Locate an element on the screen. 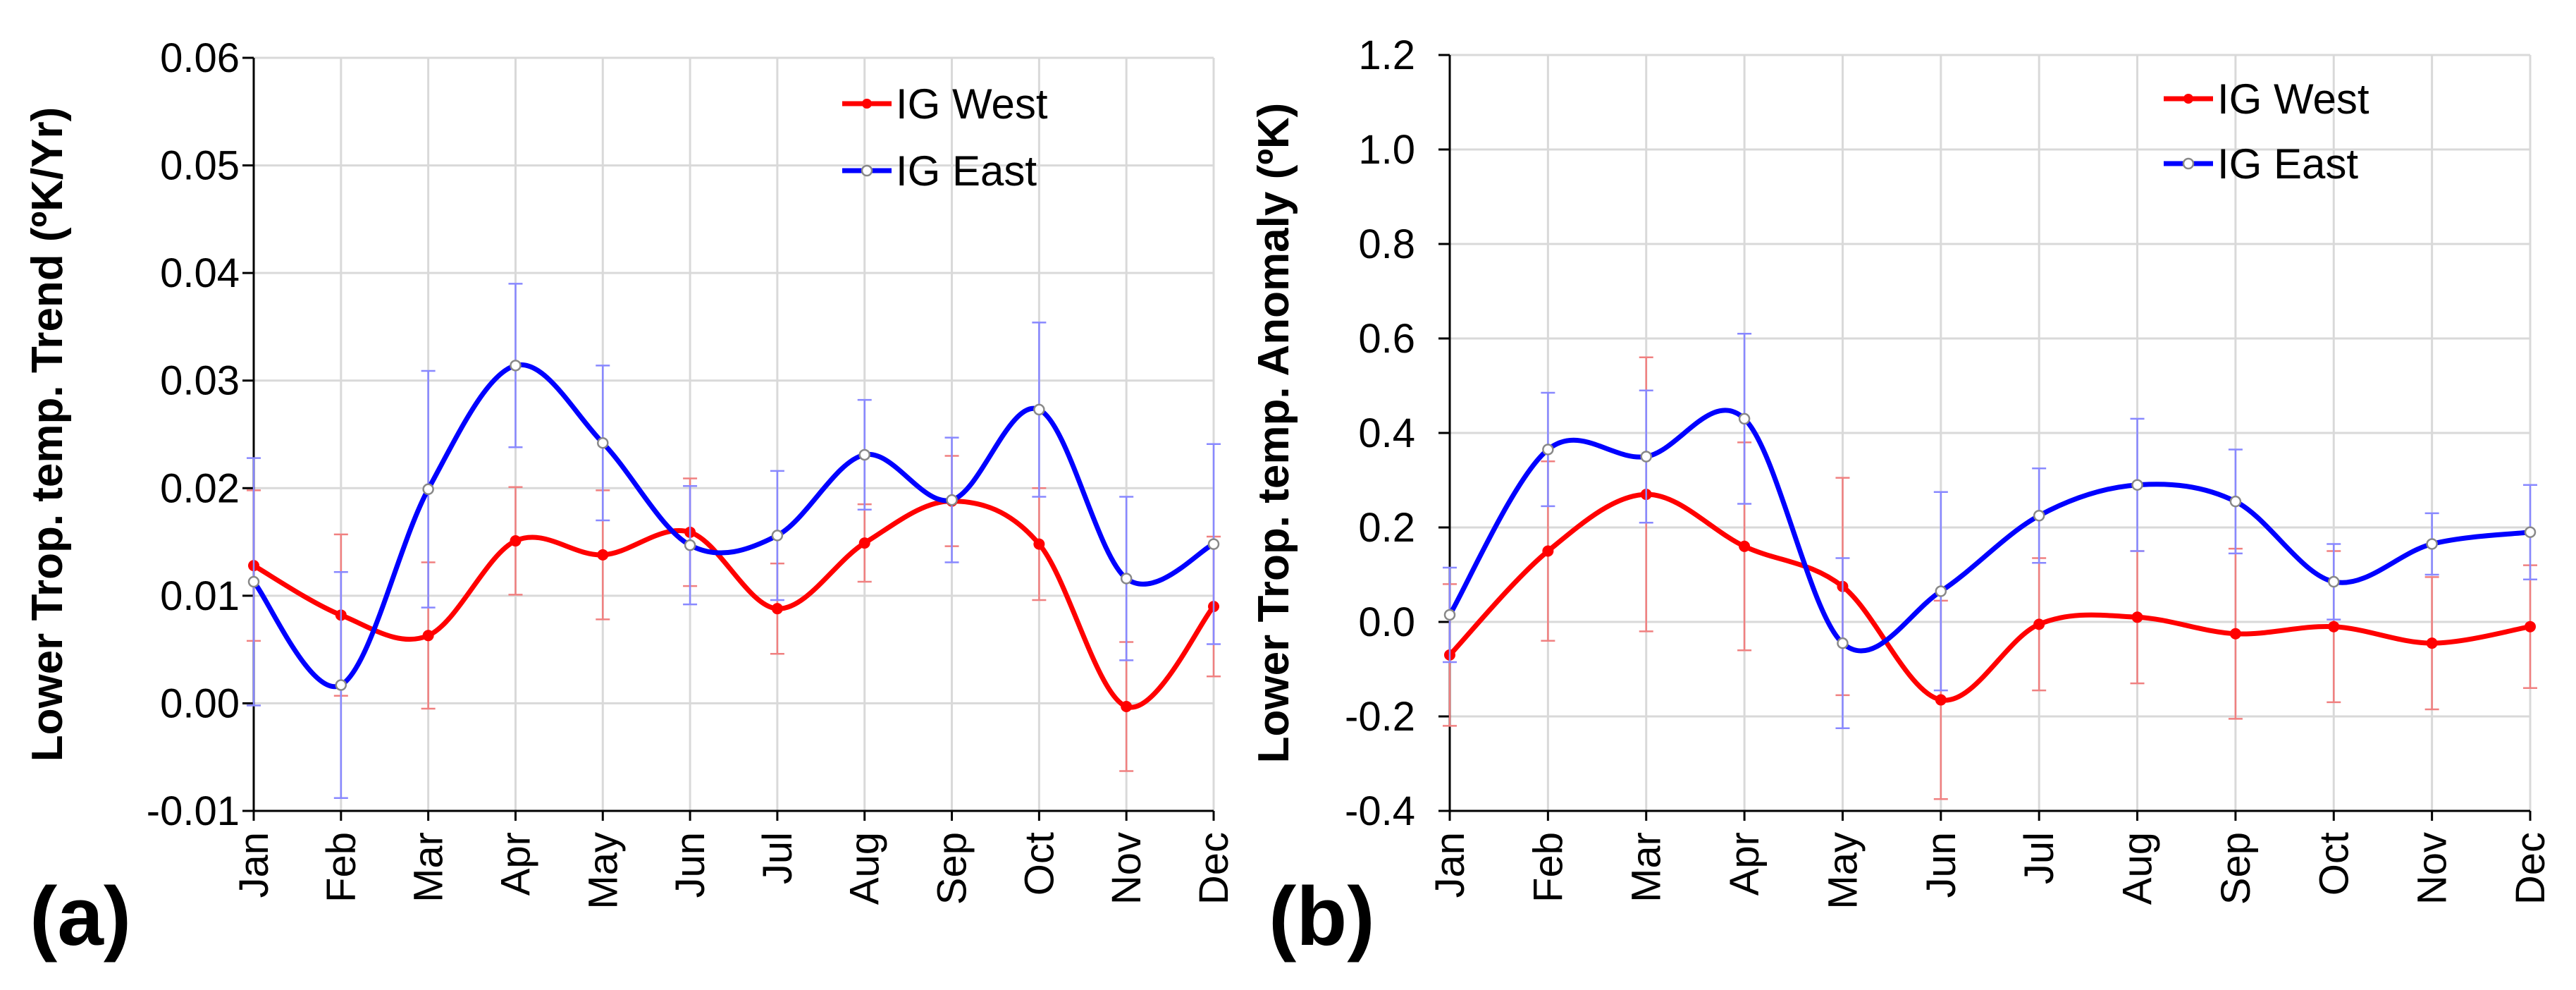  y-tick-label: 1.2 is located at coordinates (1386, 55).